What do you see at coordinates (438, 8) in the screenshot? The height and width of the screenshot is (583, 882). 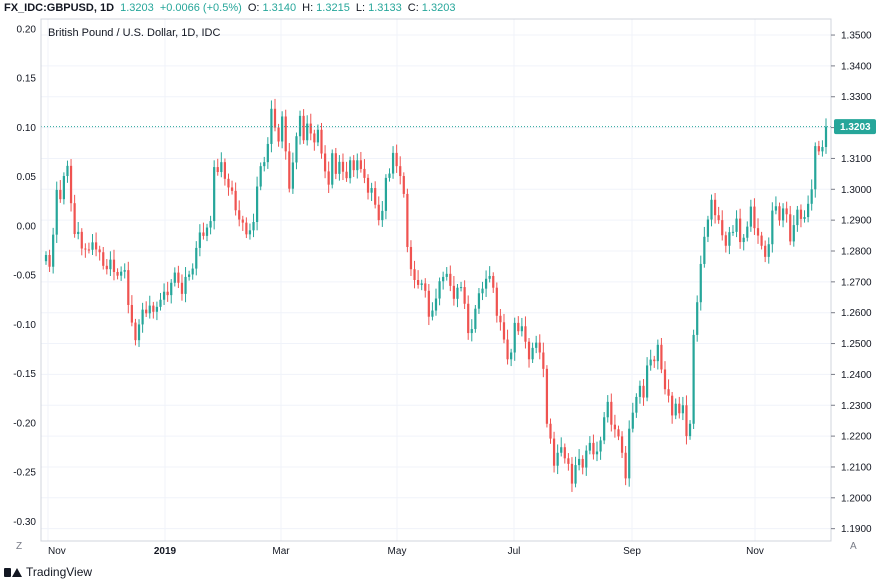 I see `close-value: 1.3203` at bounding box center [438, 8].